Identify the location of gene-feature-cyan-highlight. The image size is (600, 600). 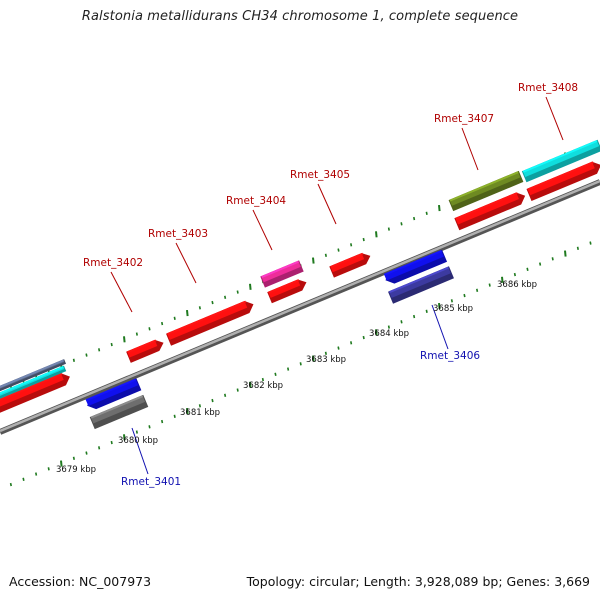
(560, 156).